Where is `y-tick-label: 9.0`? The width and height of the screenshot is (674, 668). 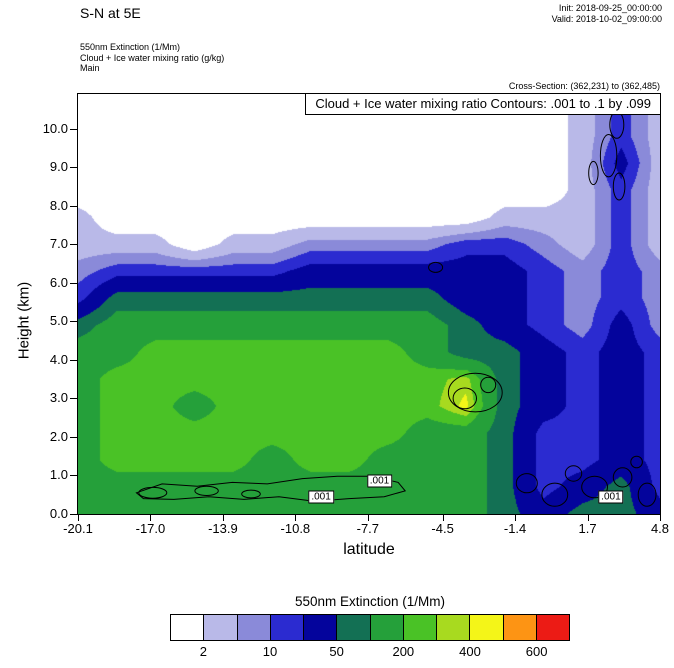
y-tick-label: 9.0 is located at coordinates (58, 167).